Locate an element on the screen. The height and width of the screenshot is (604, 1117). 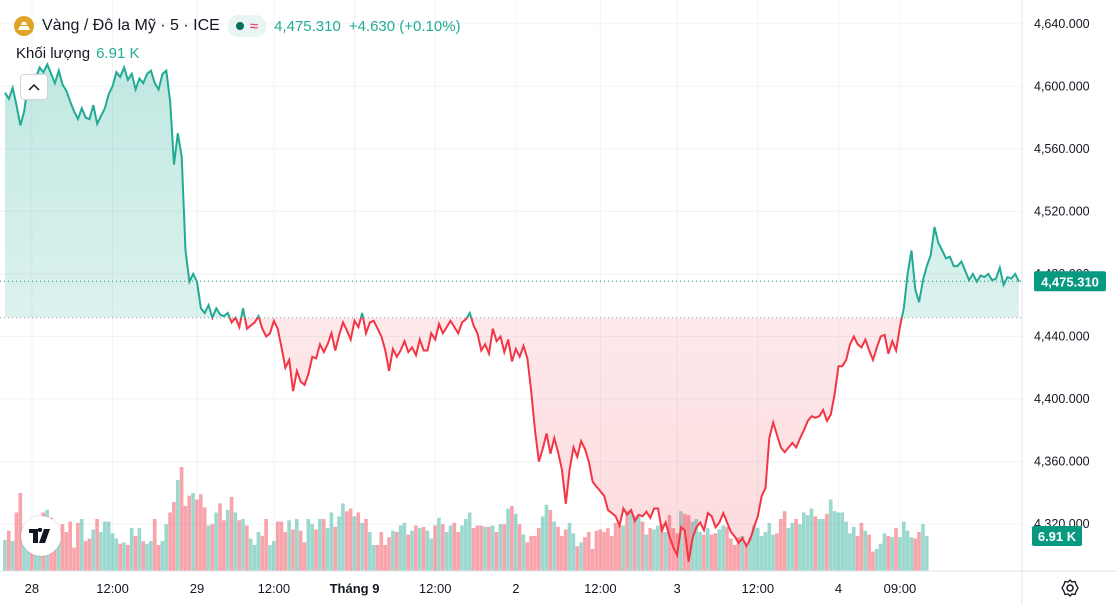
symbol-title: Vàng / Đô la Mỹ · 5 · ICE is located at coordinates (131, 25).